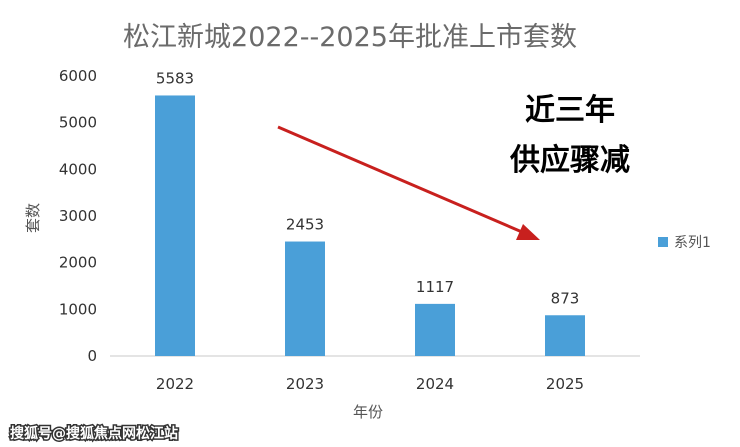  What do you see at coordinates (400, 179) in the screenshot?
I see `trend-arrow-line` at bounding box center [400, 179].